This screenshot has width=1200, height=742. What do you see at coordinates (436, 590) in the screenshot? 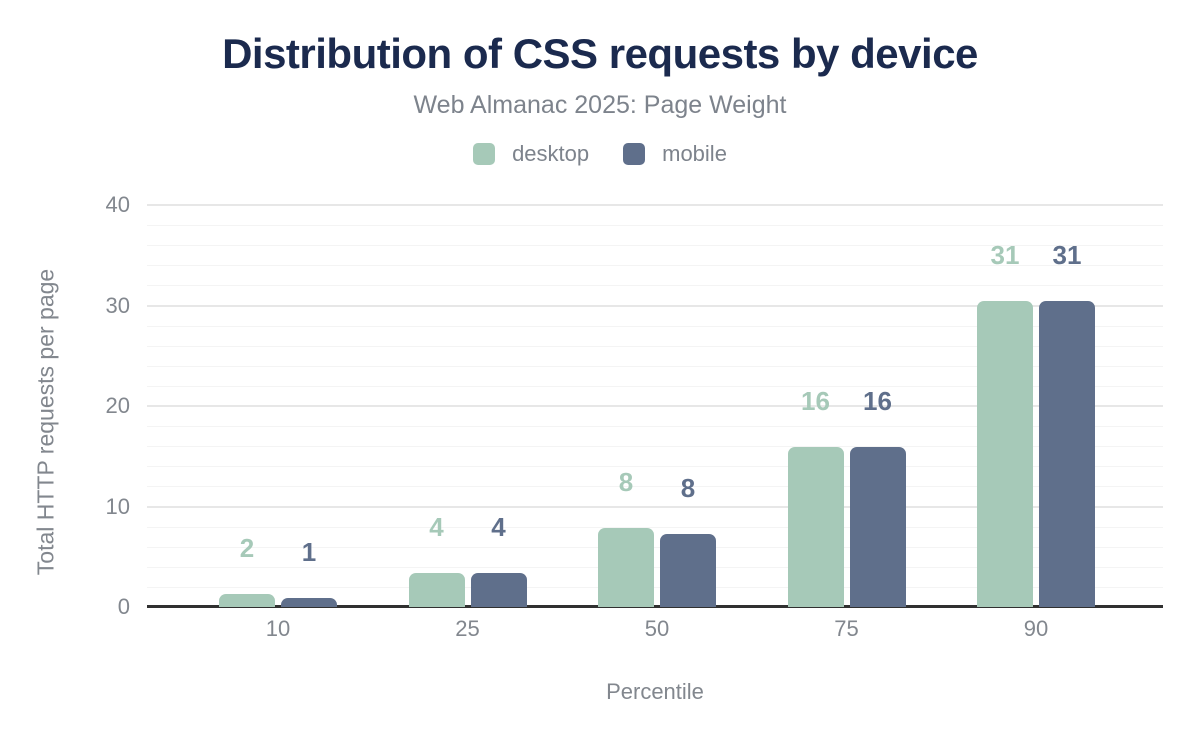
I see `bar-desktop-p25` at bounding box center [436, 590].